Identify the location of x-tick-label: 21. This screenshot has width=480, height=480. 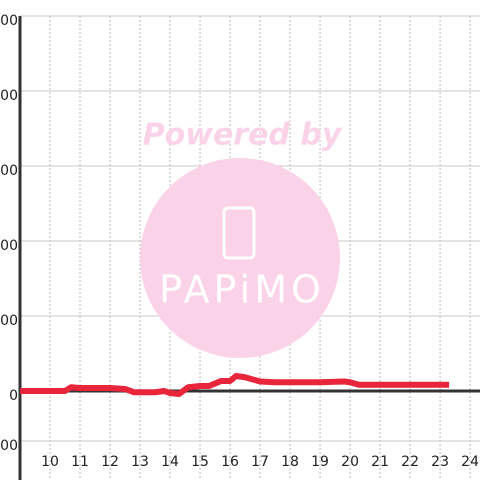
(380, 462).